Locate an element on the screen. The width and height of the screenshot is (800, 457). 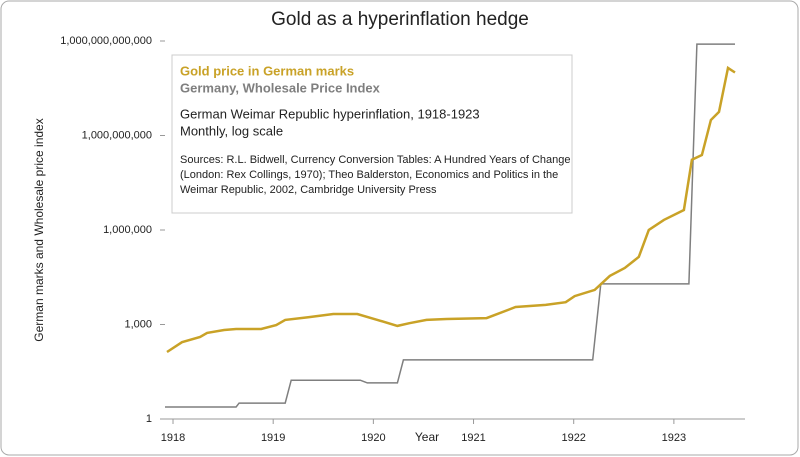
chart-title: Gold as a hyperinflation hedge is located at coordinates (400, 19).